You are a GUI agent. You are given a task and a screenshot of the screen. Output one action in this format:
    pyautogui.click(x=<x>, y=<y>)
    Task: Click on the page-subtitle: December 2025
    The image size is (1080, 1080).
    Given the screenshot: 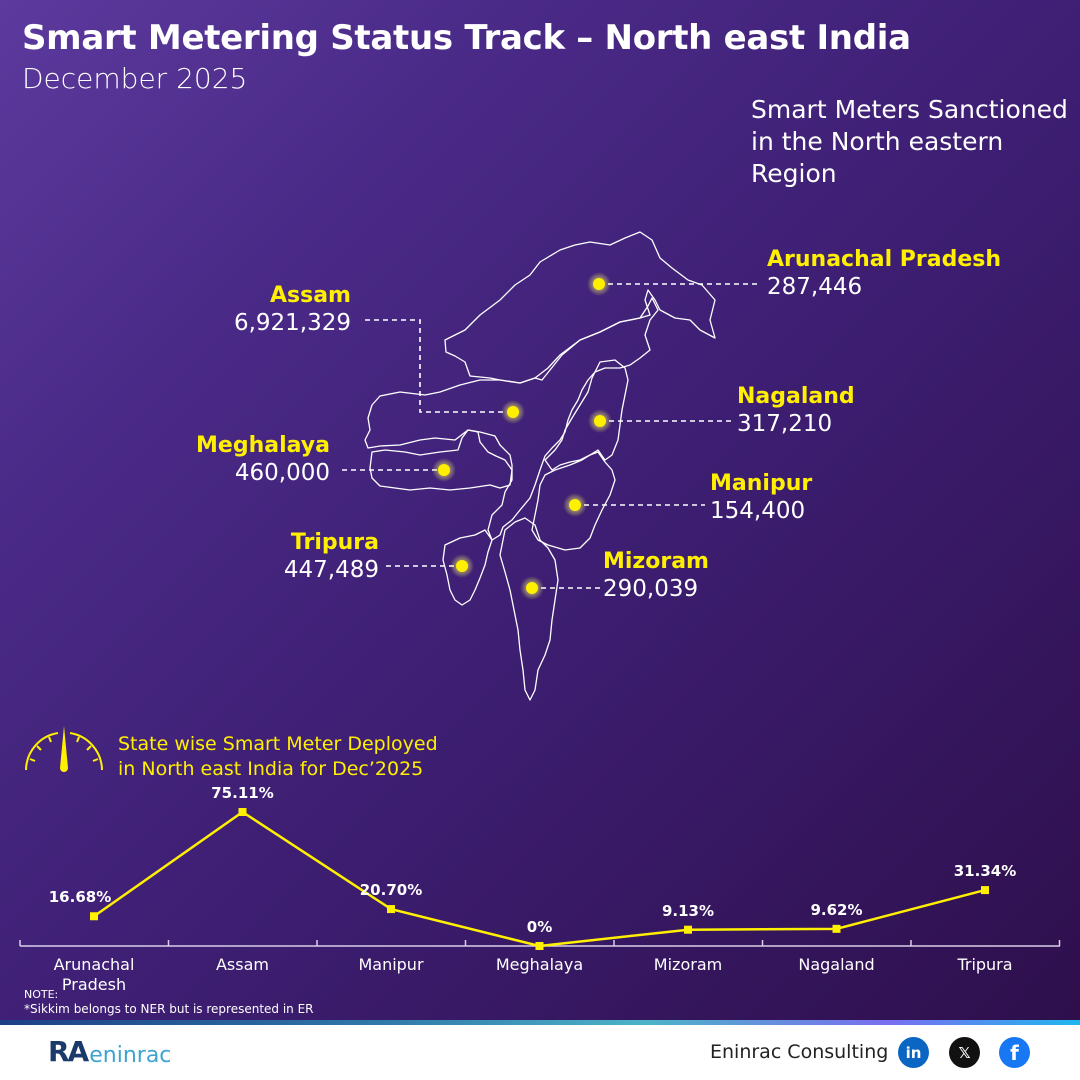 What is the action you would take?
    pyautogui.click(x=135, y=78)
    